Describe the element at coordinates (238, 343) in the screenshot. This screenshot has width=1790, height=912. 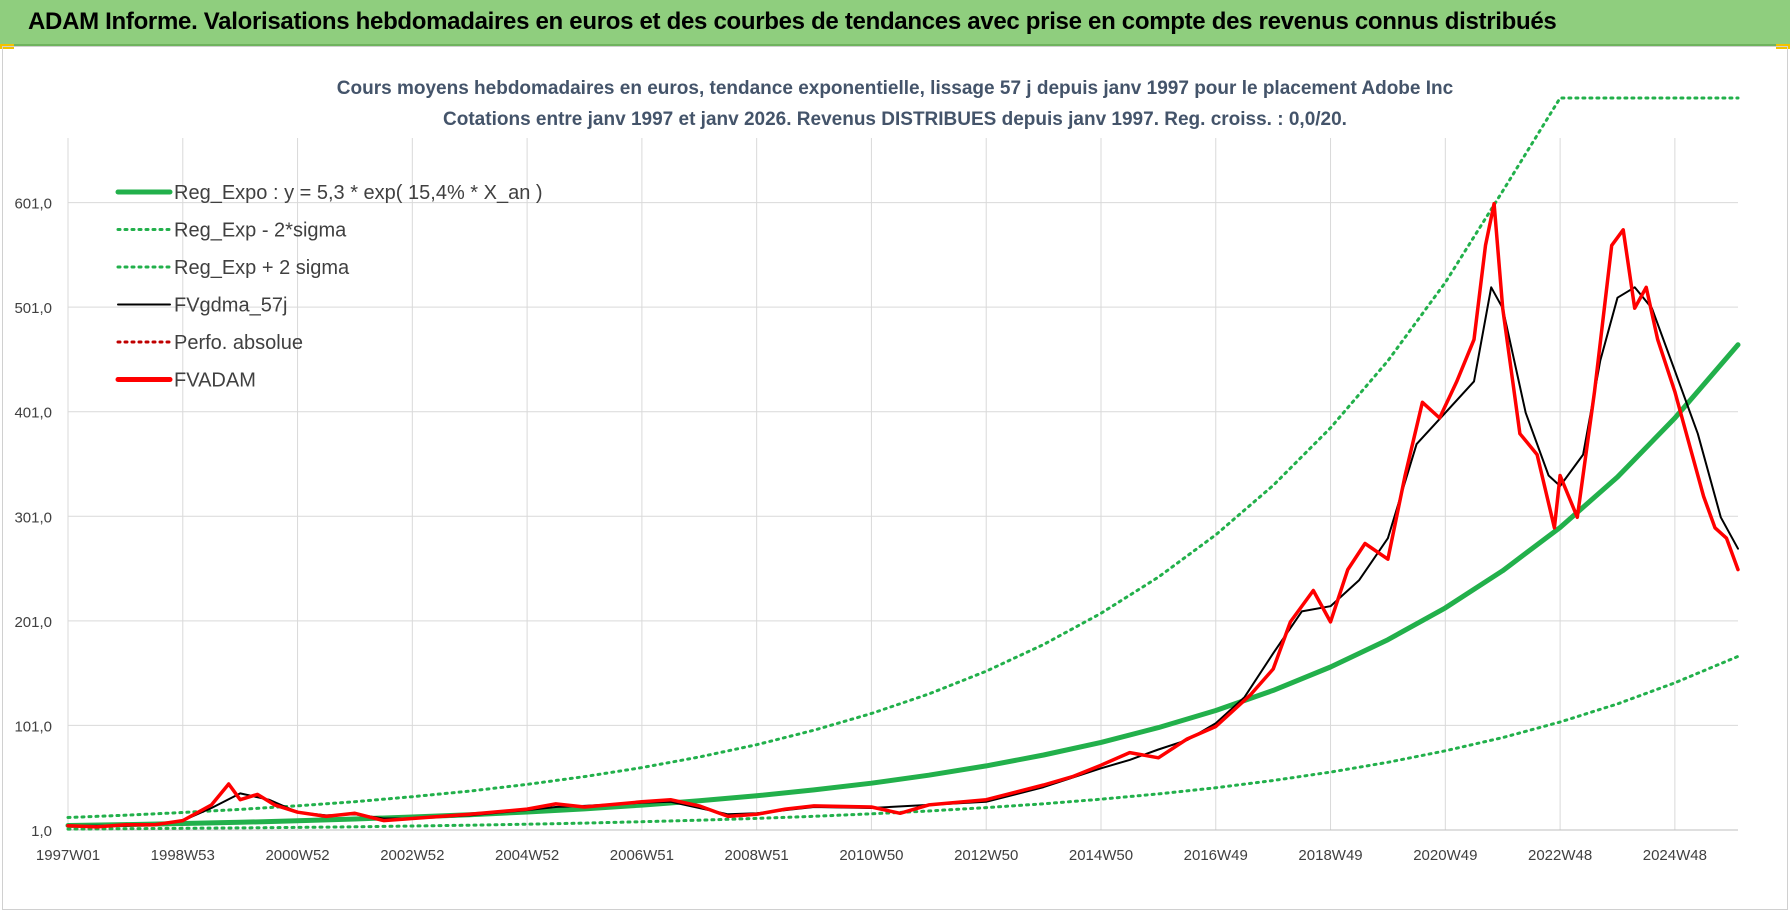
I see `legend-label-4: Perfo. absolue` at that location.